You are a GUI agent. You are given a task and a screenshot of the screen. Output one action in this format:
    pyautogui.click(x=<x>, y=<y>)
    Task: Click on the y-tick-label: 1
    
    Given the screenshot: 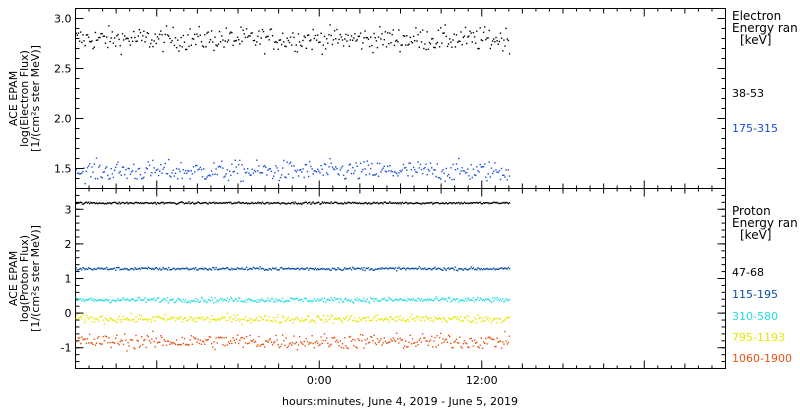 What is the action you would take?
    pyautogui.click(x=68, y=279)
    